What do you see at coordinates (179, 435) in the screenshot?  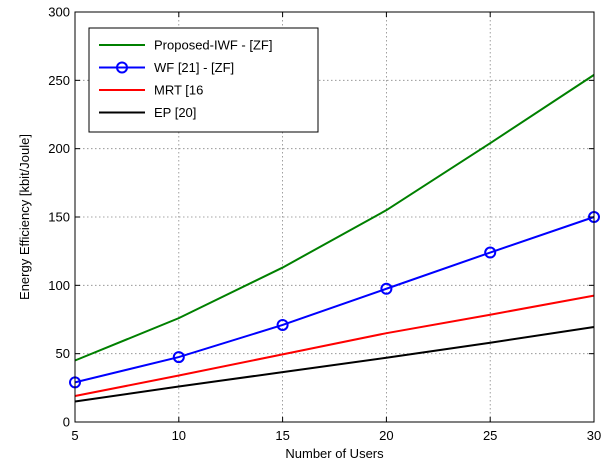 I see `x-tick-label: 10` at bounding box center [179, 435].